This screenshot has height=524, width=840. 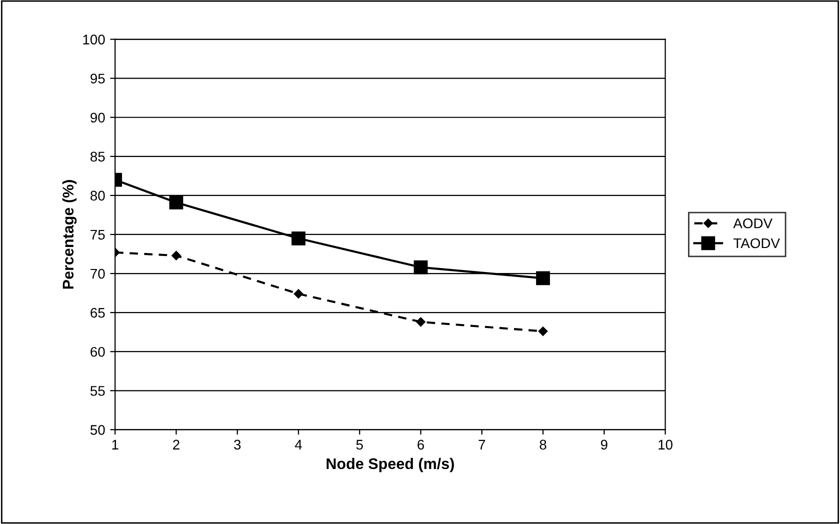 I want to click on y-tick-label: 65, so click(x=97, y=313).